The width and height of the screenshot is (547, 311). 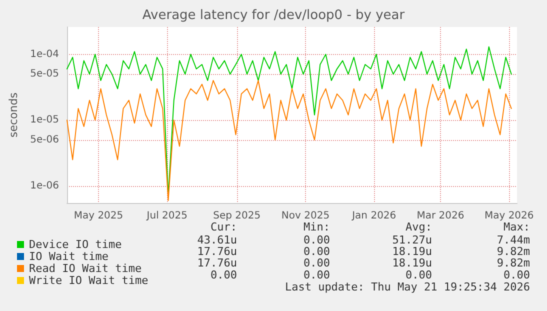 I want to click on y-tick-label: 1e-05, so click(x=44, y=120).